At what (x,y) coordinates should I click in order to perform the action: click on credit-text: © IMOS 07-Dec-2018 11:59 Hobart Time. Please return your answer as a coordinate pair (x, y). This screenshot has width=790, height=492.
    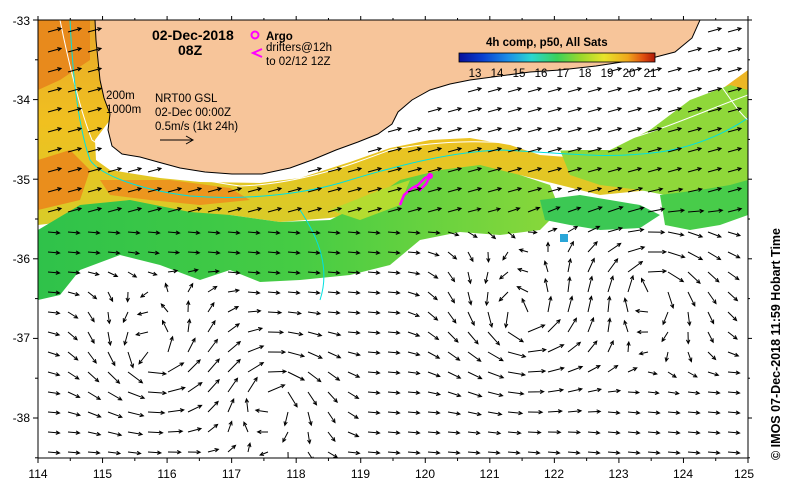
    Looking at the image, I should click on (776, 344).